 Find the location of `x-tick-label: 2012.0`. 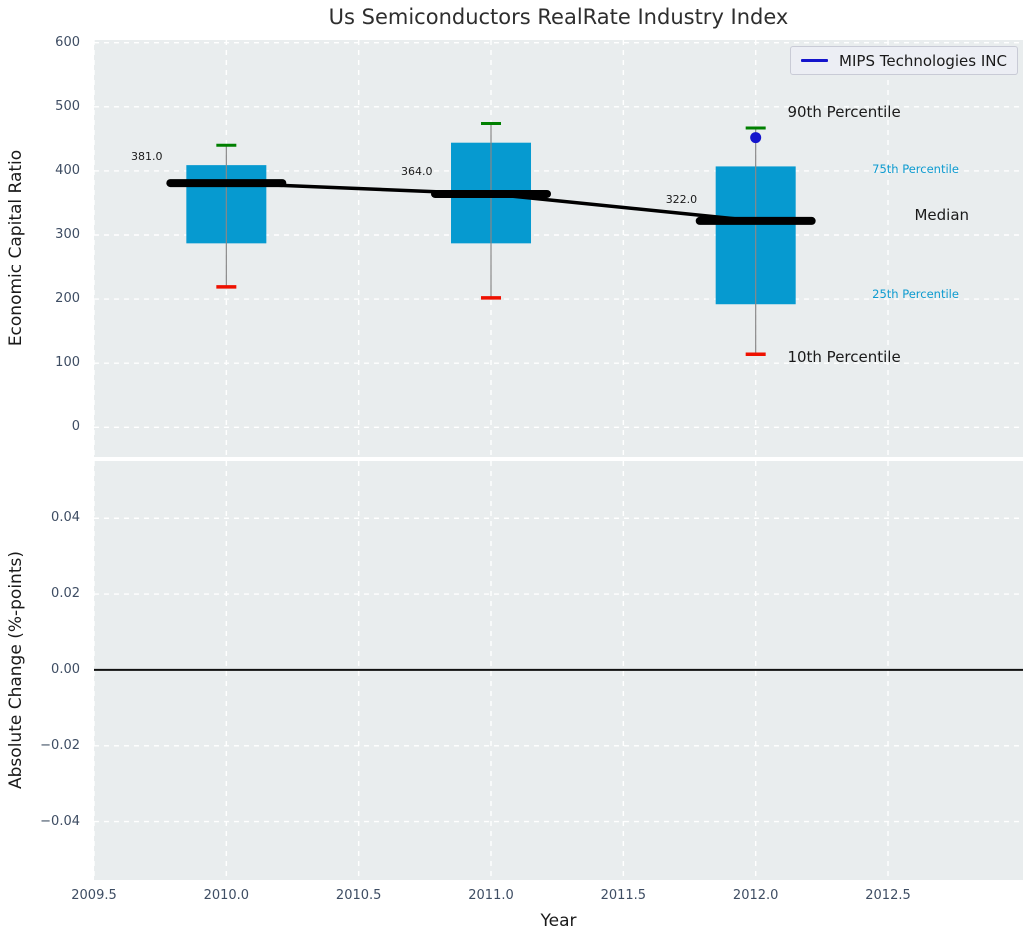

x-tick-label: 2012.0 is located at coordinates (755, 895).